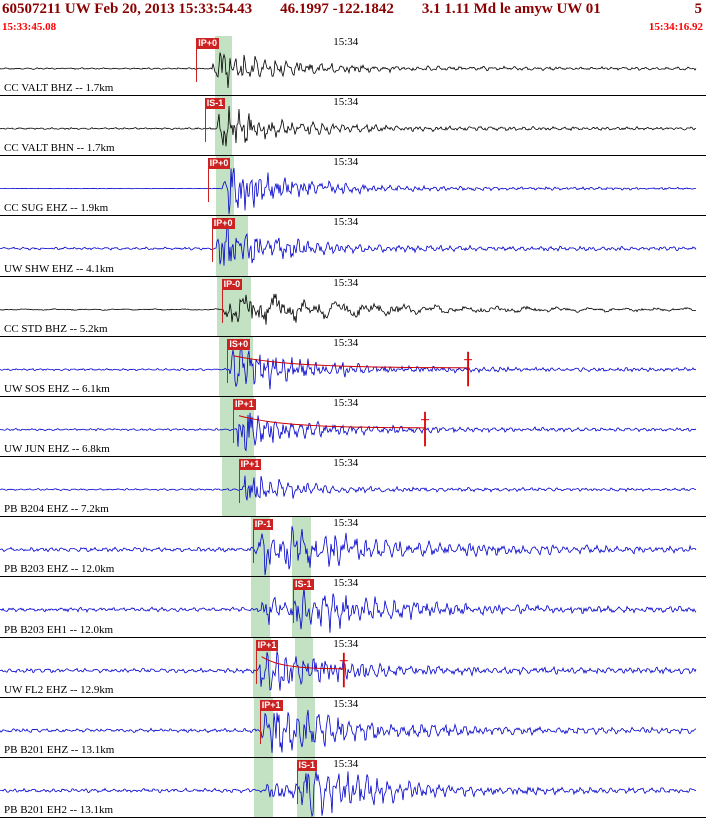 Image resolution: width=706 pixels, height=818 pixels. What do you see at coordinates (59, 569) in the screenshot?
I see `station-label: PB B203 EHZ -- 12.0km` at bounding box center [59, 569].